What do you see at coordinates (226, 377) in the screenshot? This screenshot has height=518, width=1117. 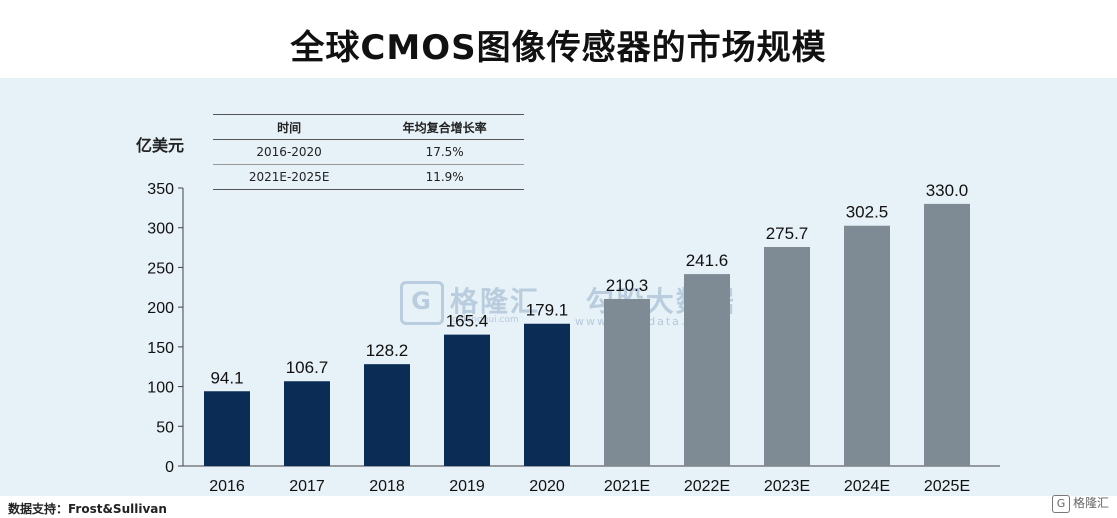 I see `bar-value-label: 94.1` at bounding box center [226, 377].